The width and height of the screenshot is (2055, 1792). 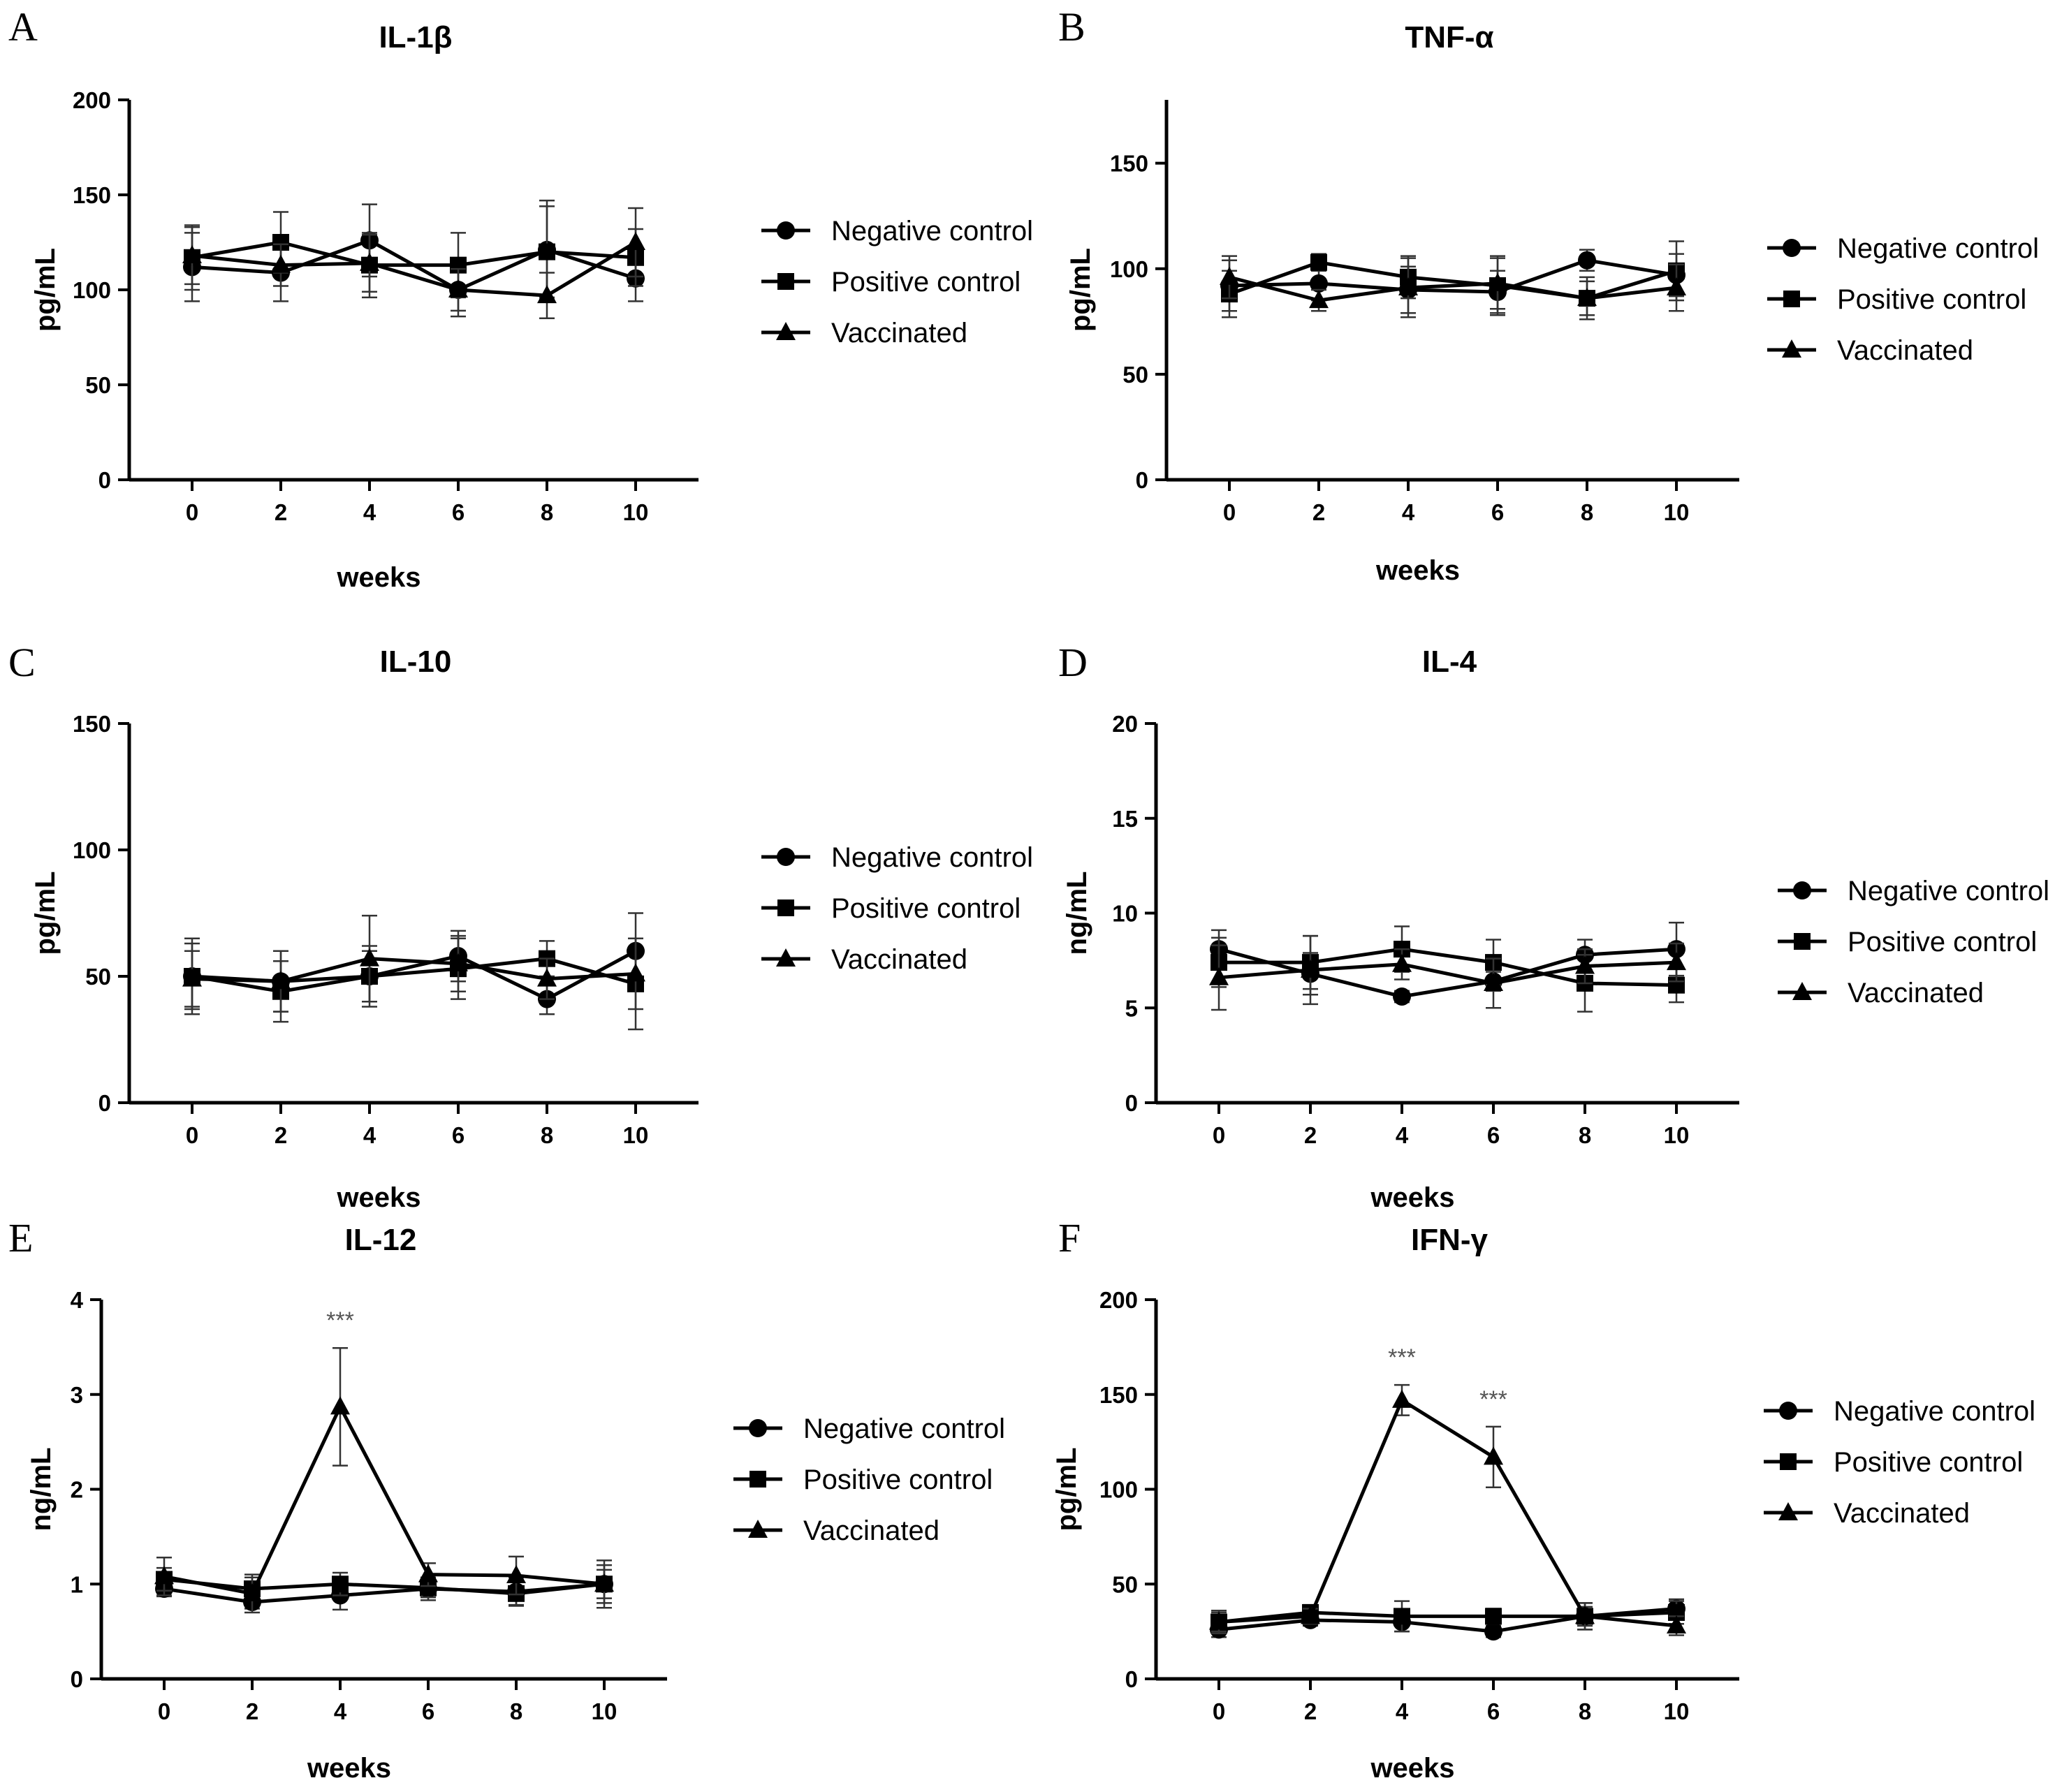 I want to click on series-vaccinated, so click(x=413, y=263).